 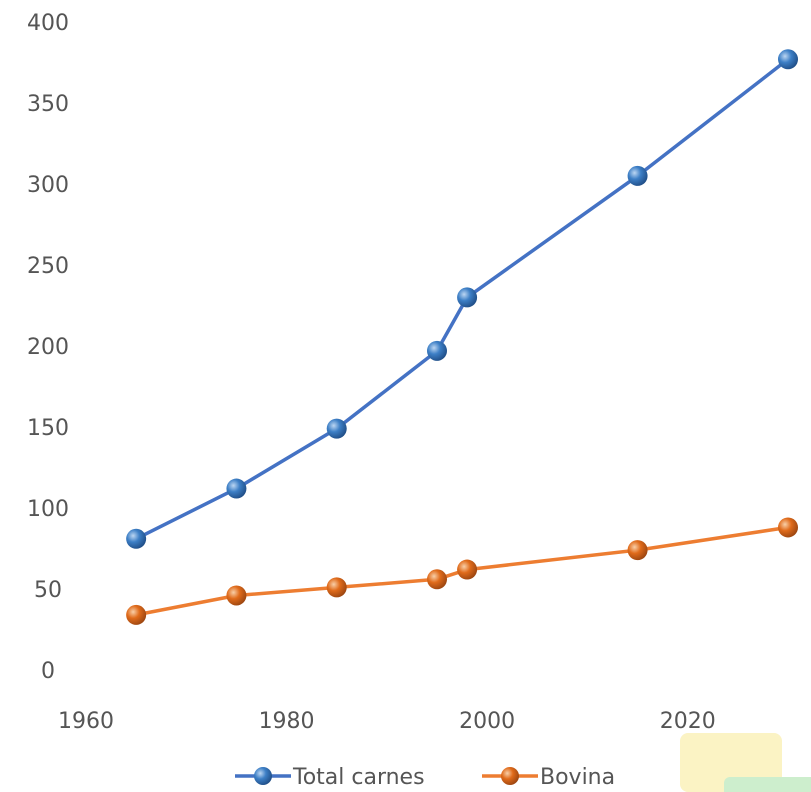 What do you see at coordinates (767, 784) in the screenshot?
I see `decorative-highlight` at bounding box center [767, 784].